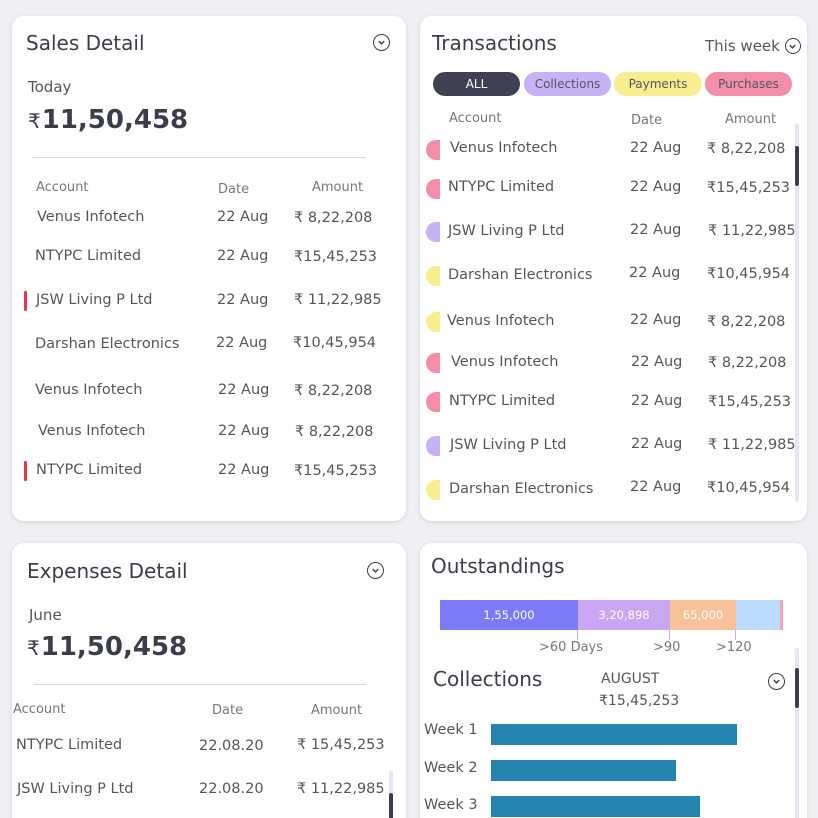 Image resolution: width=818 pixels, height=818 pixels. Describe the element at coordinates (476, 84) in the screenshot. I see `tab-all: ALL` at that location.